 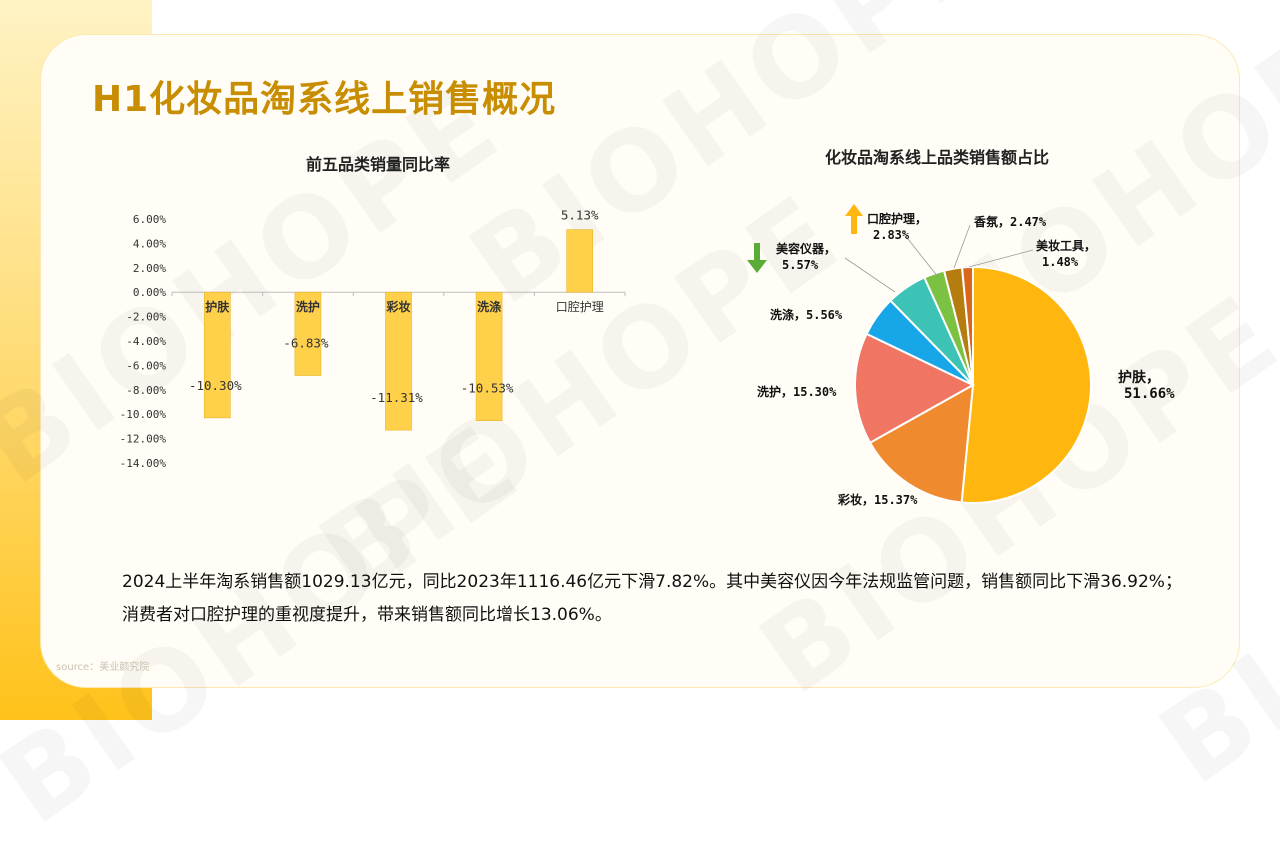 What do you see at coordinates (877, 499) in the screenshot?
I see `pie-label: 彩妆，15.37%` at bounding box center [877, 499].